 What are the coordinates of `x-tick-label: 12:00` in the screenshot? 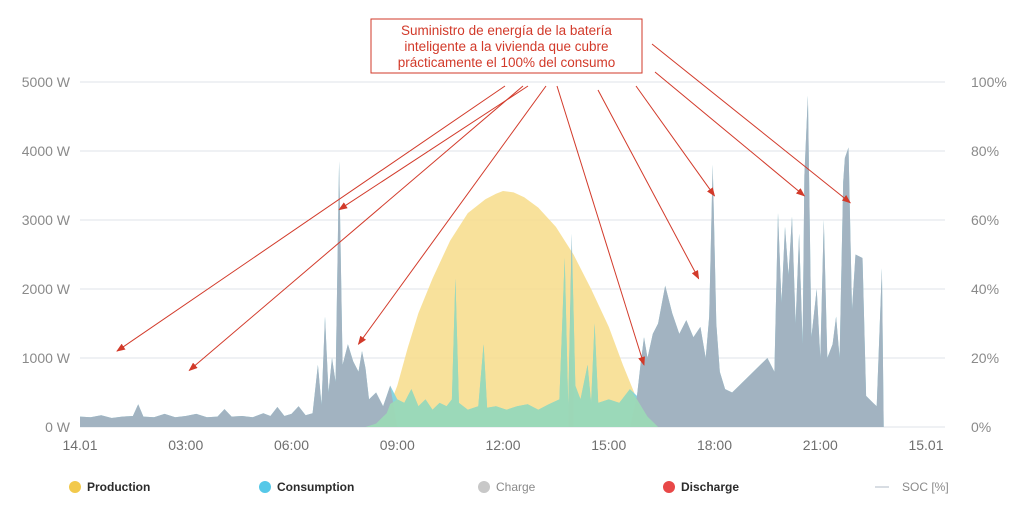 It's located at (502, 445).